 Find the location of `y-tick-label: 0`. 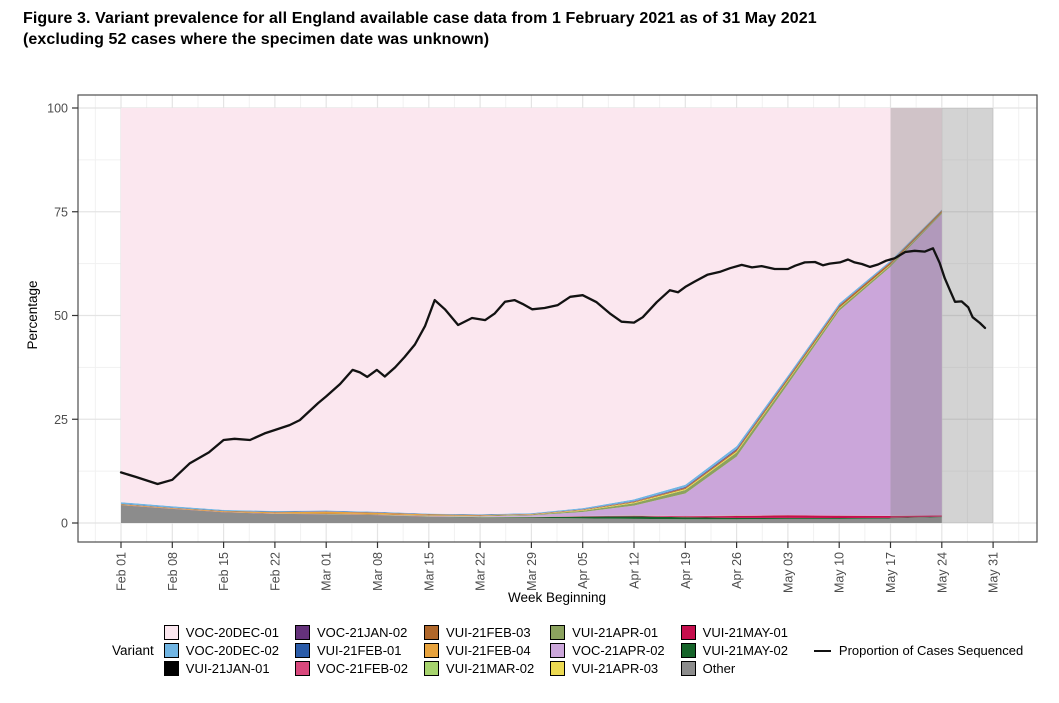

y-tick-label: 0 is located at coordinates (64, 524).